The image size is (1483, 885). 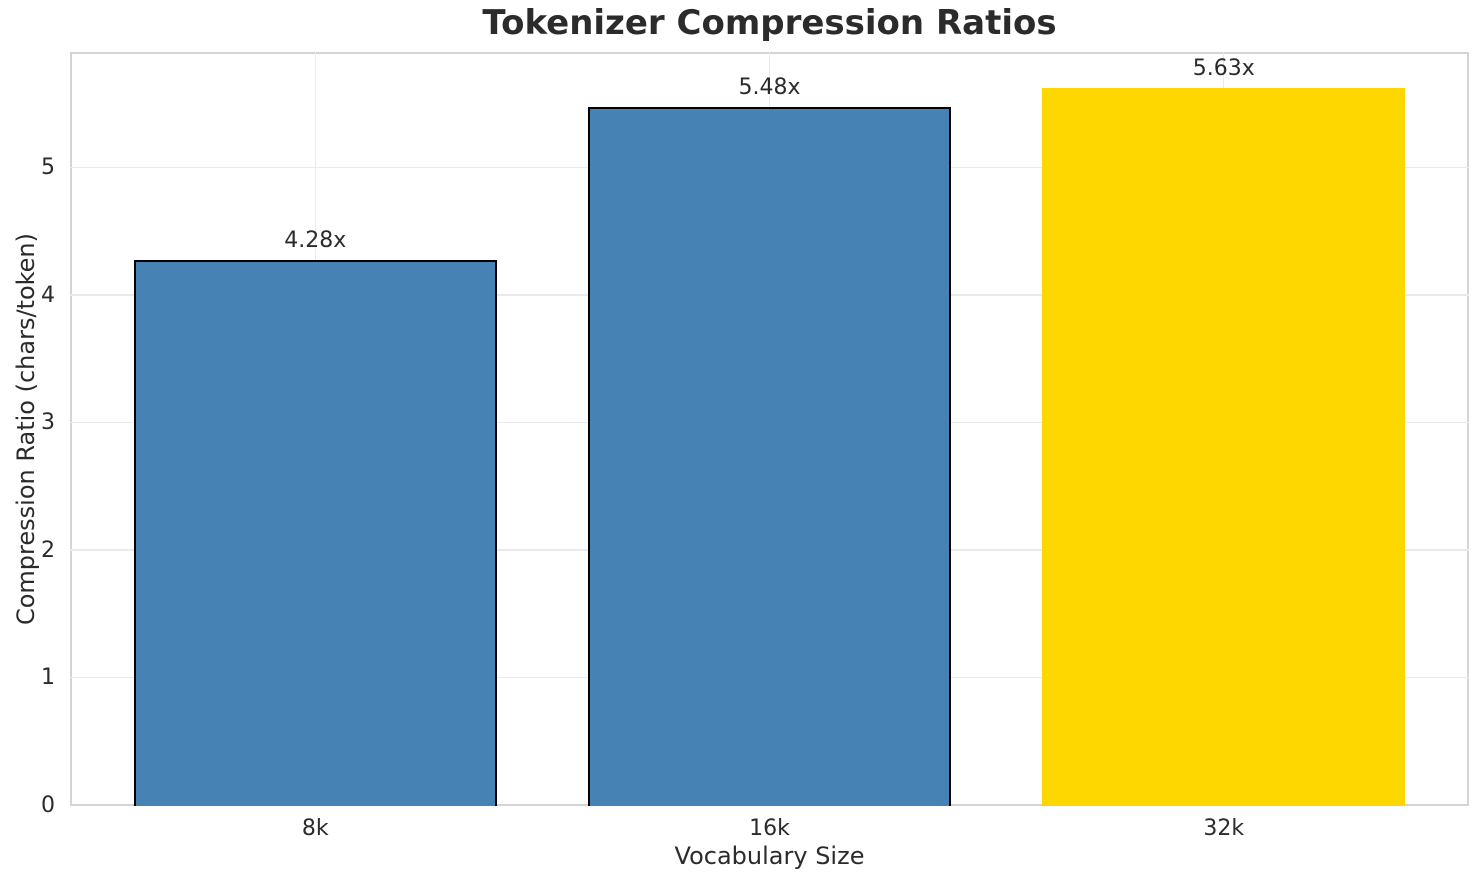 What do you see at coordinates (1224, 828) in the screenshot?
I see `x-tick-label: 32k` at bounding box center [1224, 828].